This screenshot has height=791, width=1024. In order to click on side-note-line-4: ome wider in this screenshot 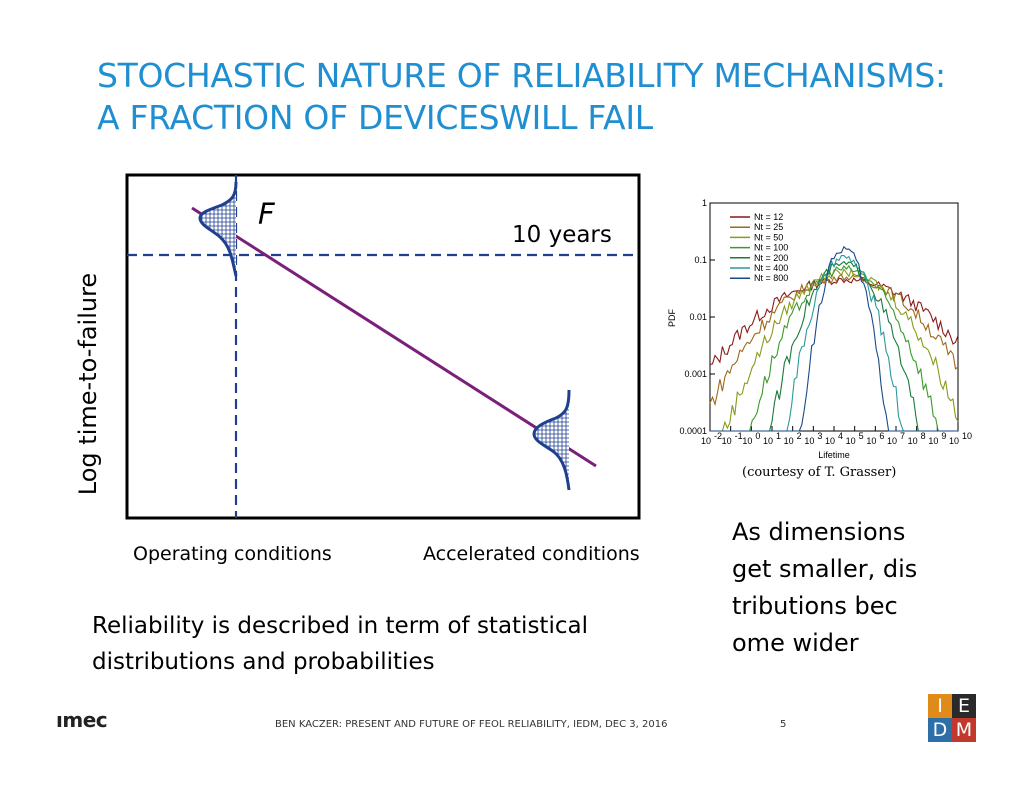, I will do `click(795, 643)`.